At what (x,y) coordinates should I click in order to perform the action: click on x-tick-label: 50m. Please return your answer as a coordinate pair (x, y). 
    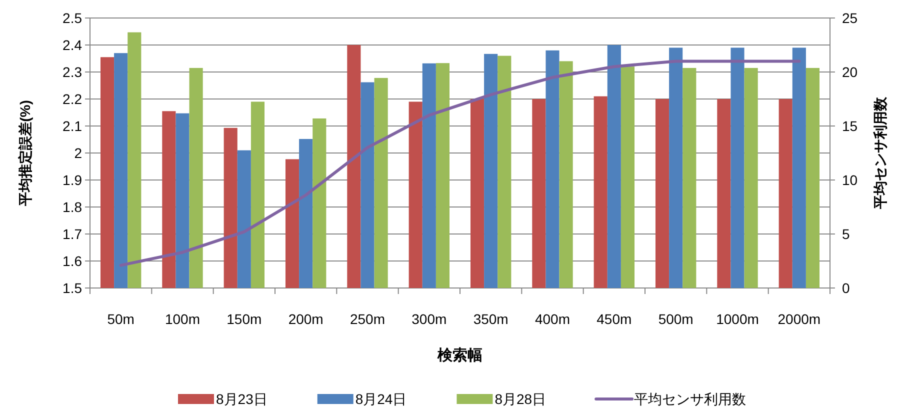
    Looking at the image, I should click on (120, 319).